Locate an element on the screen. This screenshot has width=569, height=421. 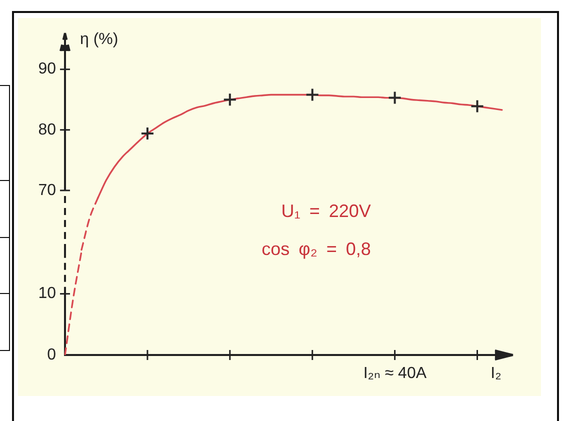
text: I₂ₙ ≈ 40A is located at coordinates (395, 374).